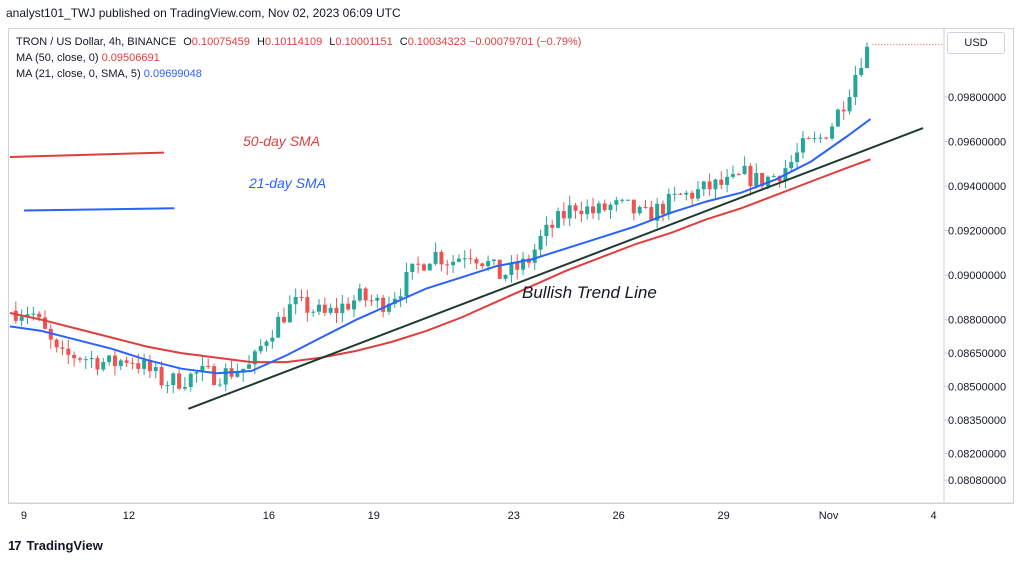 The height and width of the screenshot is (564, 1024). What do you see at coordinates (129, 516) in the screenshot?
I see `time-axis-label: 12` at bounding box center [129, 516].